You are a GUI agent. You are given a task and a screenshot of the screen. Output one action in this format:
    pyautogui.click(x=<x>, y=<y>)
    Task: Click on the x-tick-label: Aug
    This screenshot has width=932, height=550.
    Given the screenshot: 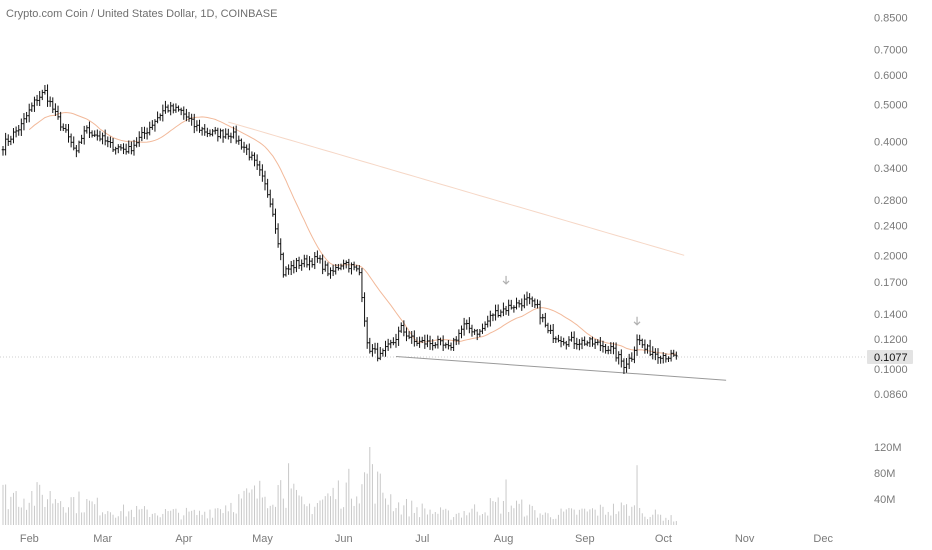 What is the action you would take?
    pyautogui.click(x=504, y=539)
    